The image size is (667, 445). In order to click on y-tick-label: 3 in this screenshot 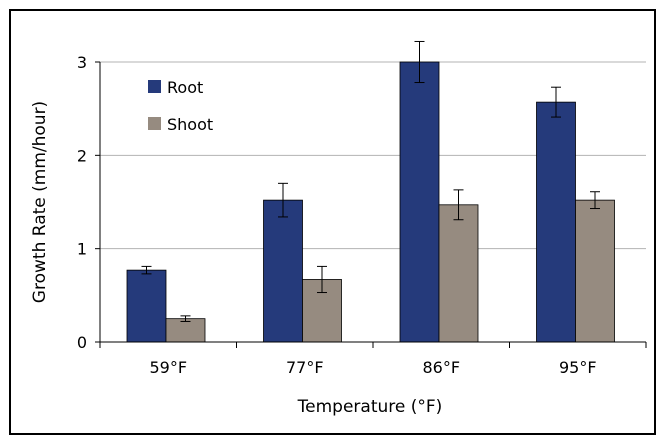, I will do `click(82, 62)`.